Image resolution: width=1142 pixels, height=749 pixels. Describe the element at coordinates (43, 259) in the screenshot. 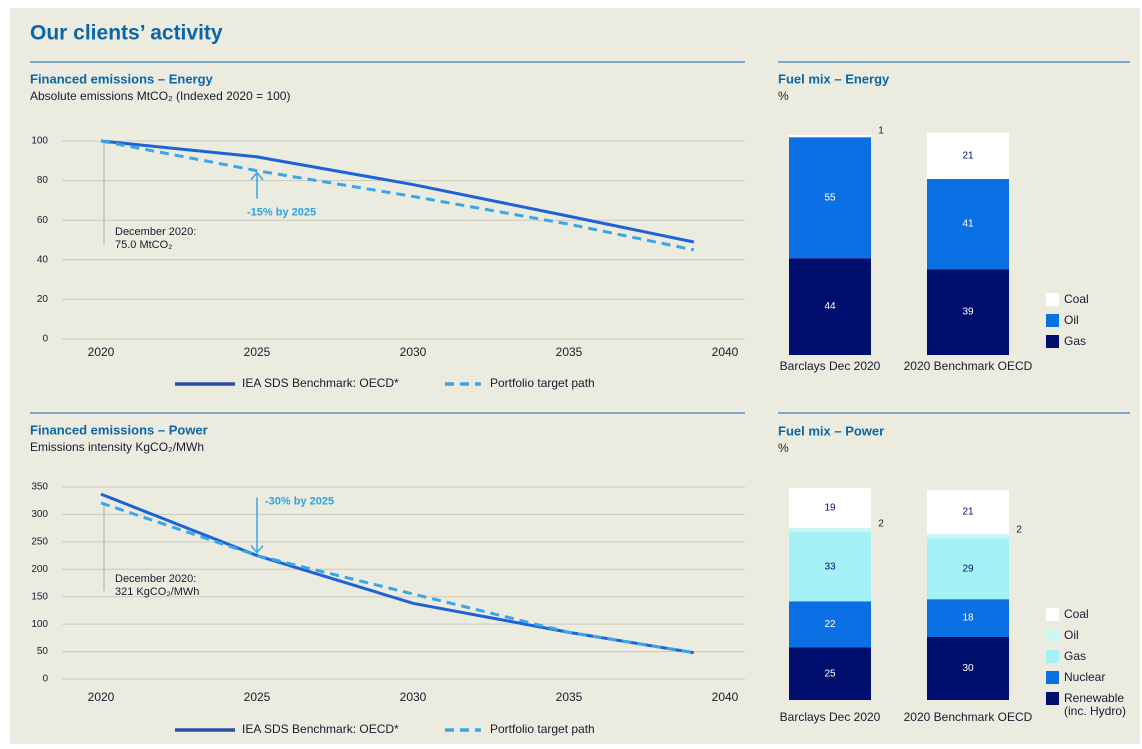

I see `y-tick-label: 40` at that location.